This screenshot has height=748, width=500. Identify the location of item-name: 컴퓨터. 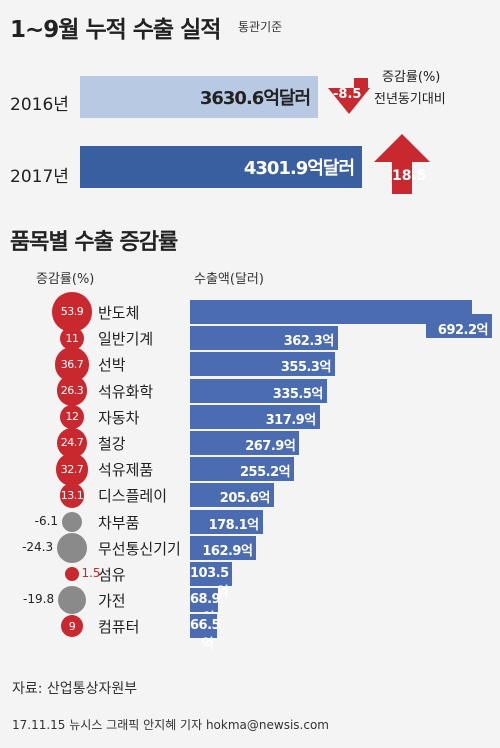
(119, 627).